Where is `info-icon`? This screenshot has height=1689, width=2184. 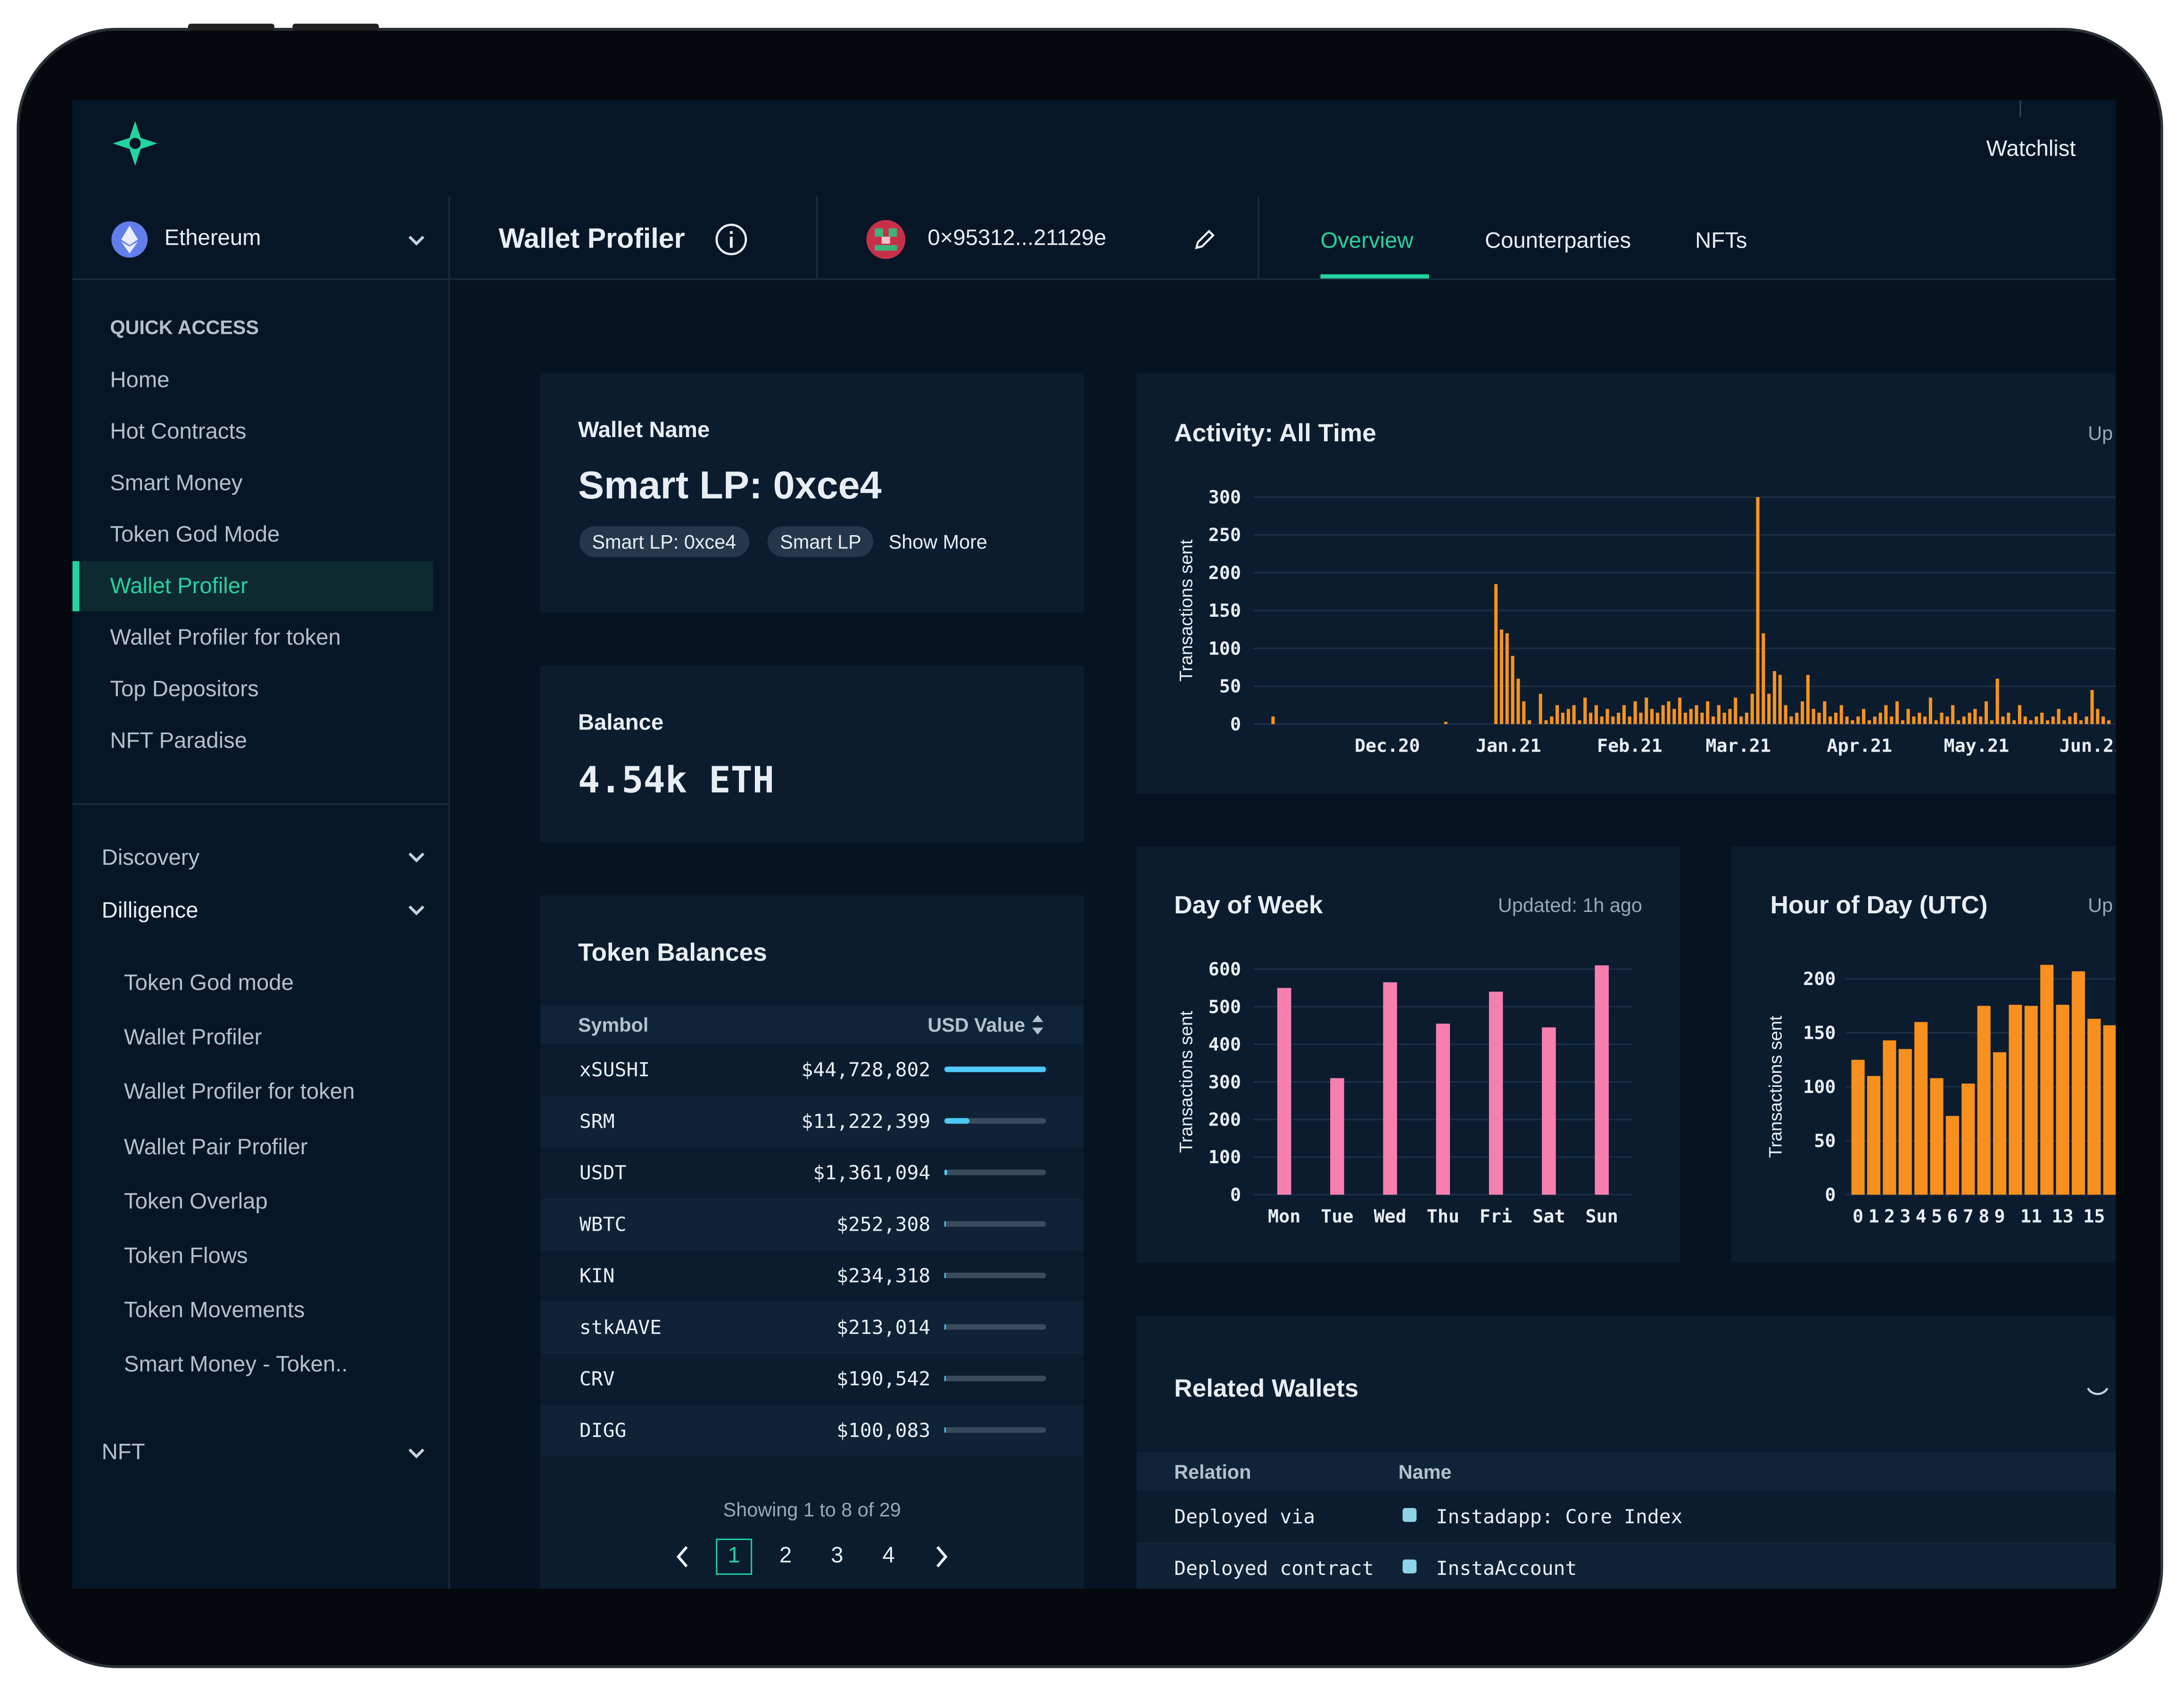 info-icon is located at coordinates (731, 239).